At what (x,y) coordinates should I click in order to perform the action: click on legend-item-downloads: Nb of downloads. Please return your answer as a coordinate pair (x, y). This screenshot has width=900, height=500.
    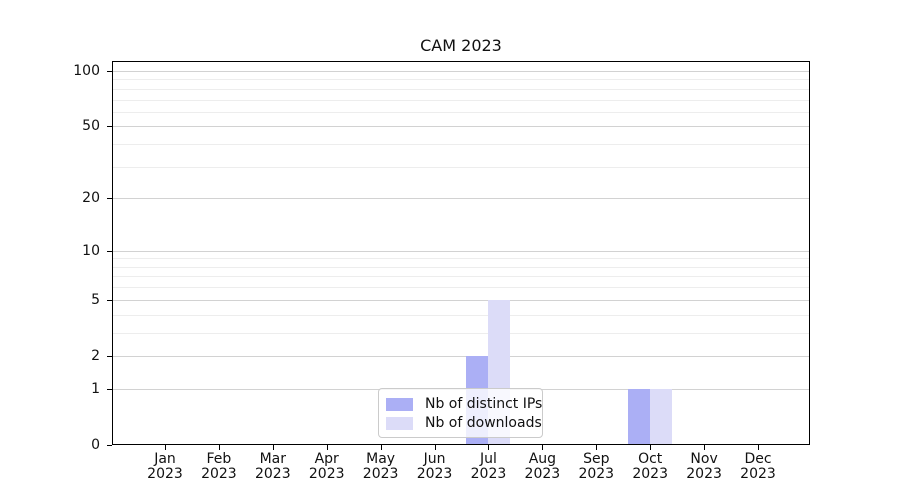
    Looking at the image, I should click on (464, 423).